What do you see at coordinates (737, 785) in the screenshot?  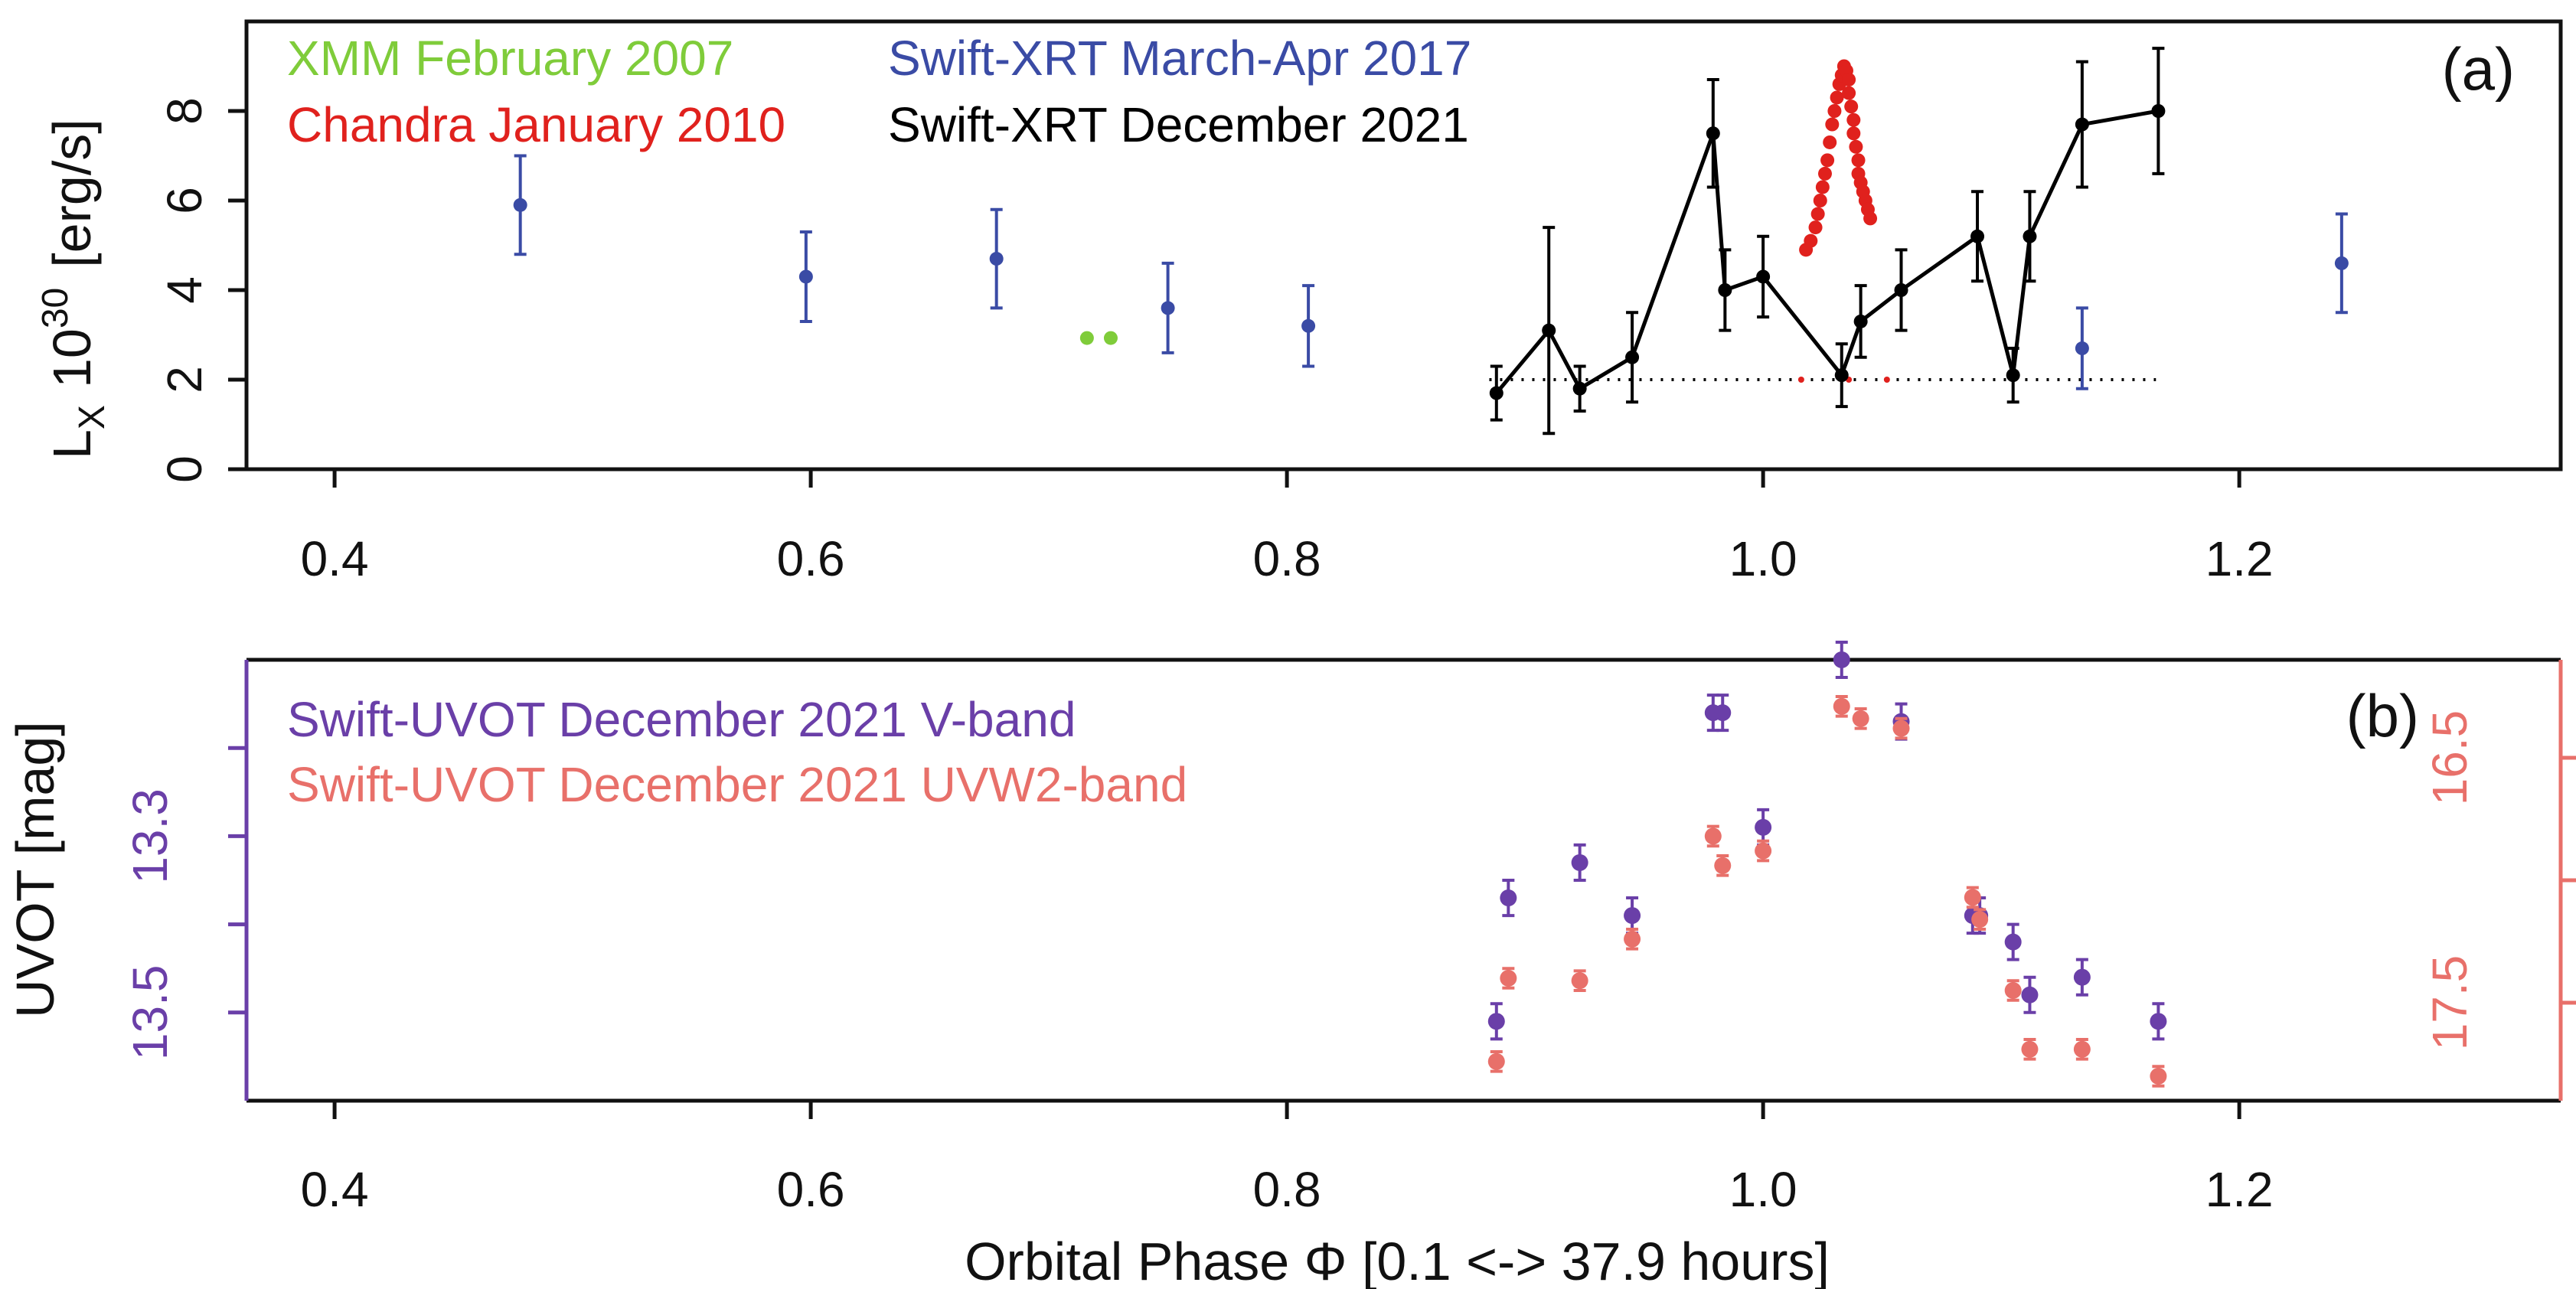 I see `legend-entry: Swift-UVOT December 2021 UVW2-band` at bounding box center [737, 785].